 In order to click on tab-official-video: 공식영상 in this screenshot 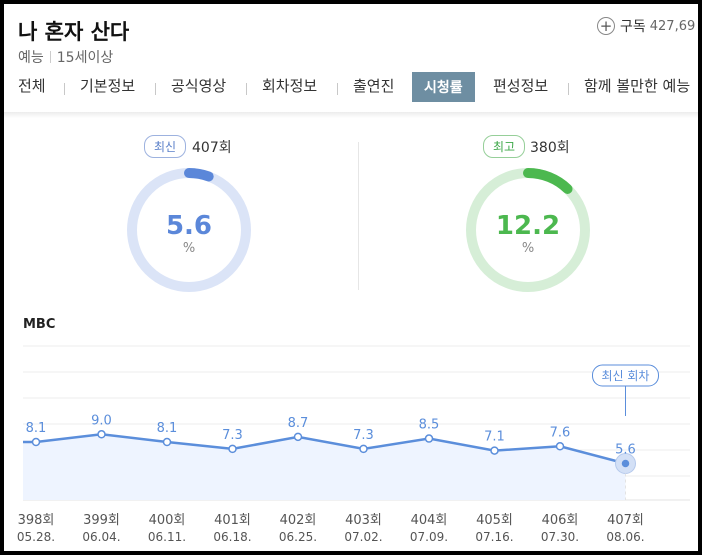, I will do `click(199, 86)`.